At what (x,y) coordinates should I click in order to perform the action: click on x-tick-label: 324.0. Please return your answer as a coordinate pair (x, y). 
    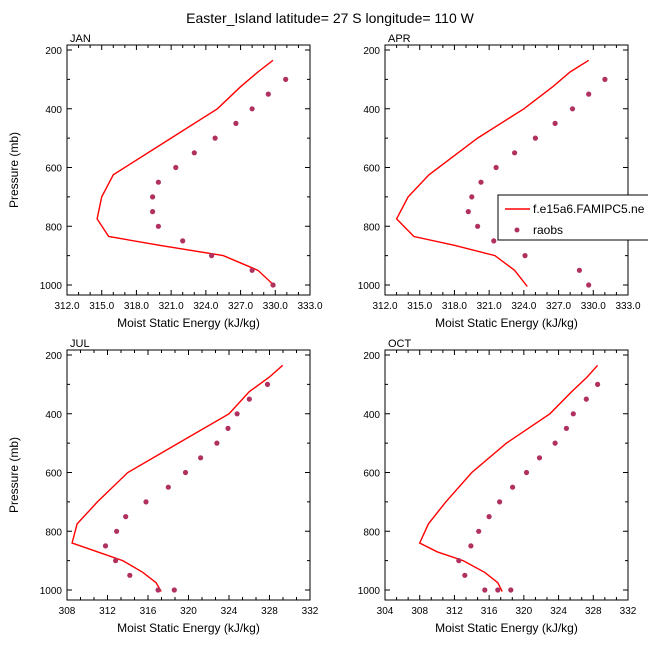
    Looking at the image, I should click on (205, 306).